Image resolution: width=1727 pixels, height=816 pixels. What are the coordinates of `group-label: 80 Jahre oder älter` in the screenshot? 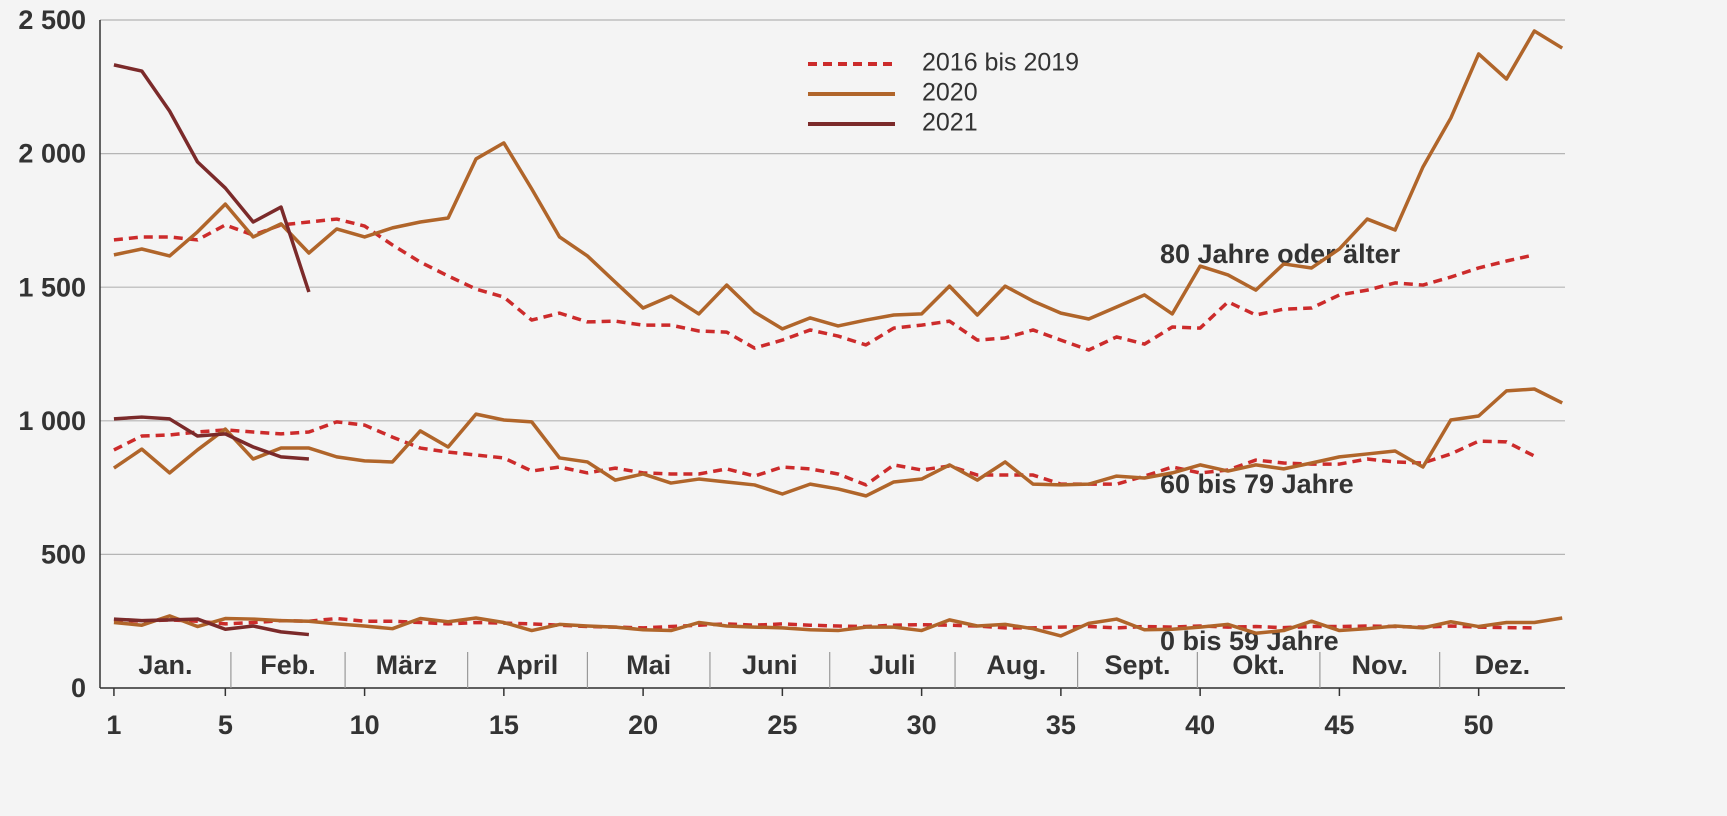 It's located at (1280, 254).